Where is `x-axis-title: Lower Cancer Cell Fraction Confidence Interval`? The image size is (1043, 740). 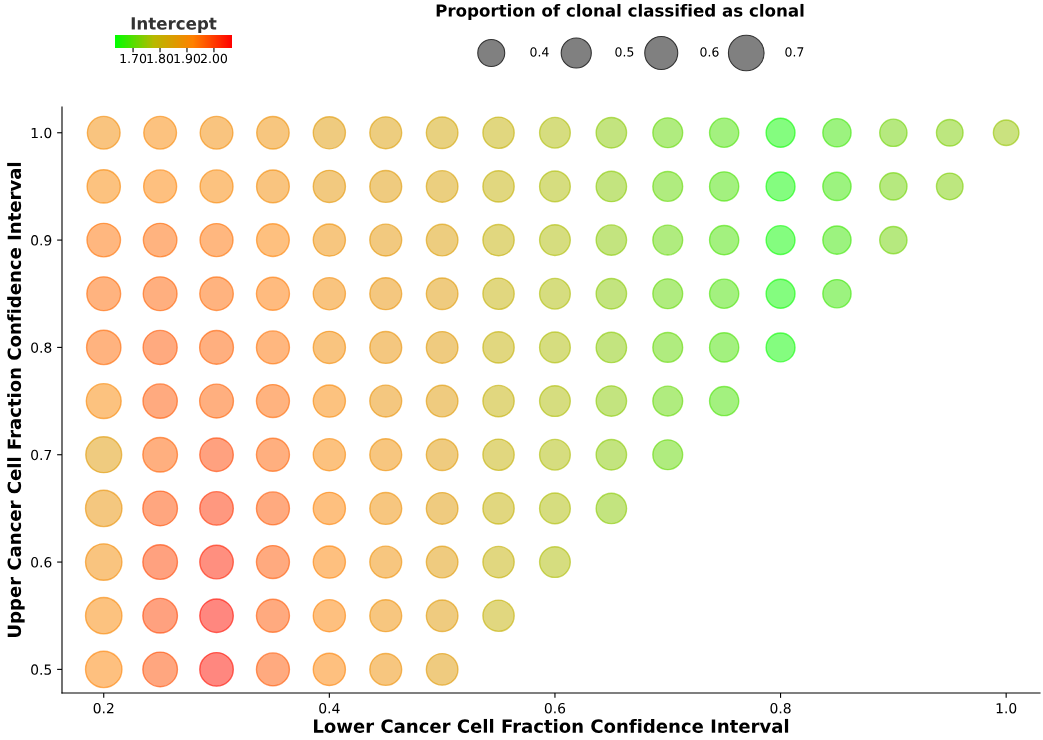 x-axis-title: Lower Cancer Cell Fraction Confidence Interval is located at coordinates (551, 725).